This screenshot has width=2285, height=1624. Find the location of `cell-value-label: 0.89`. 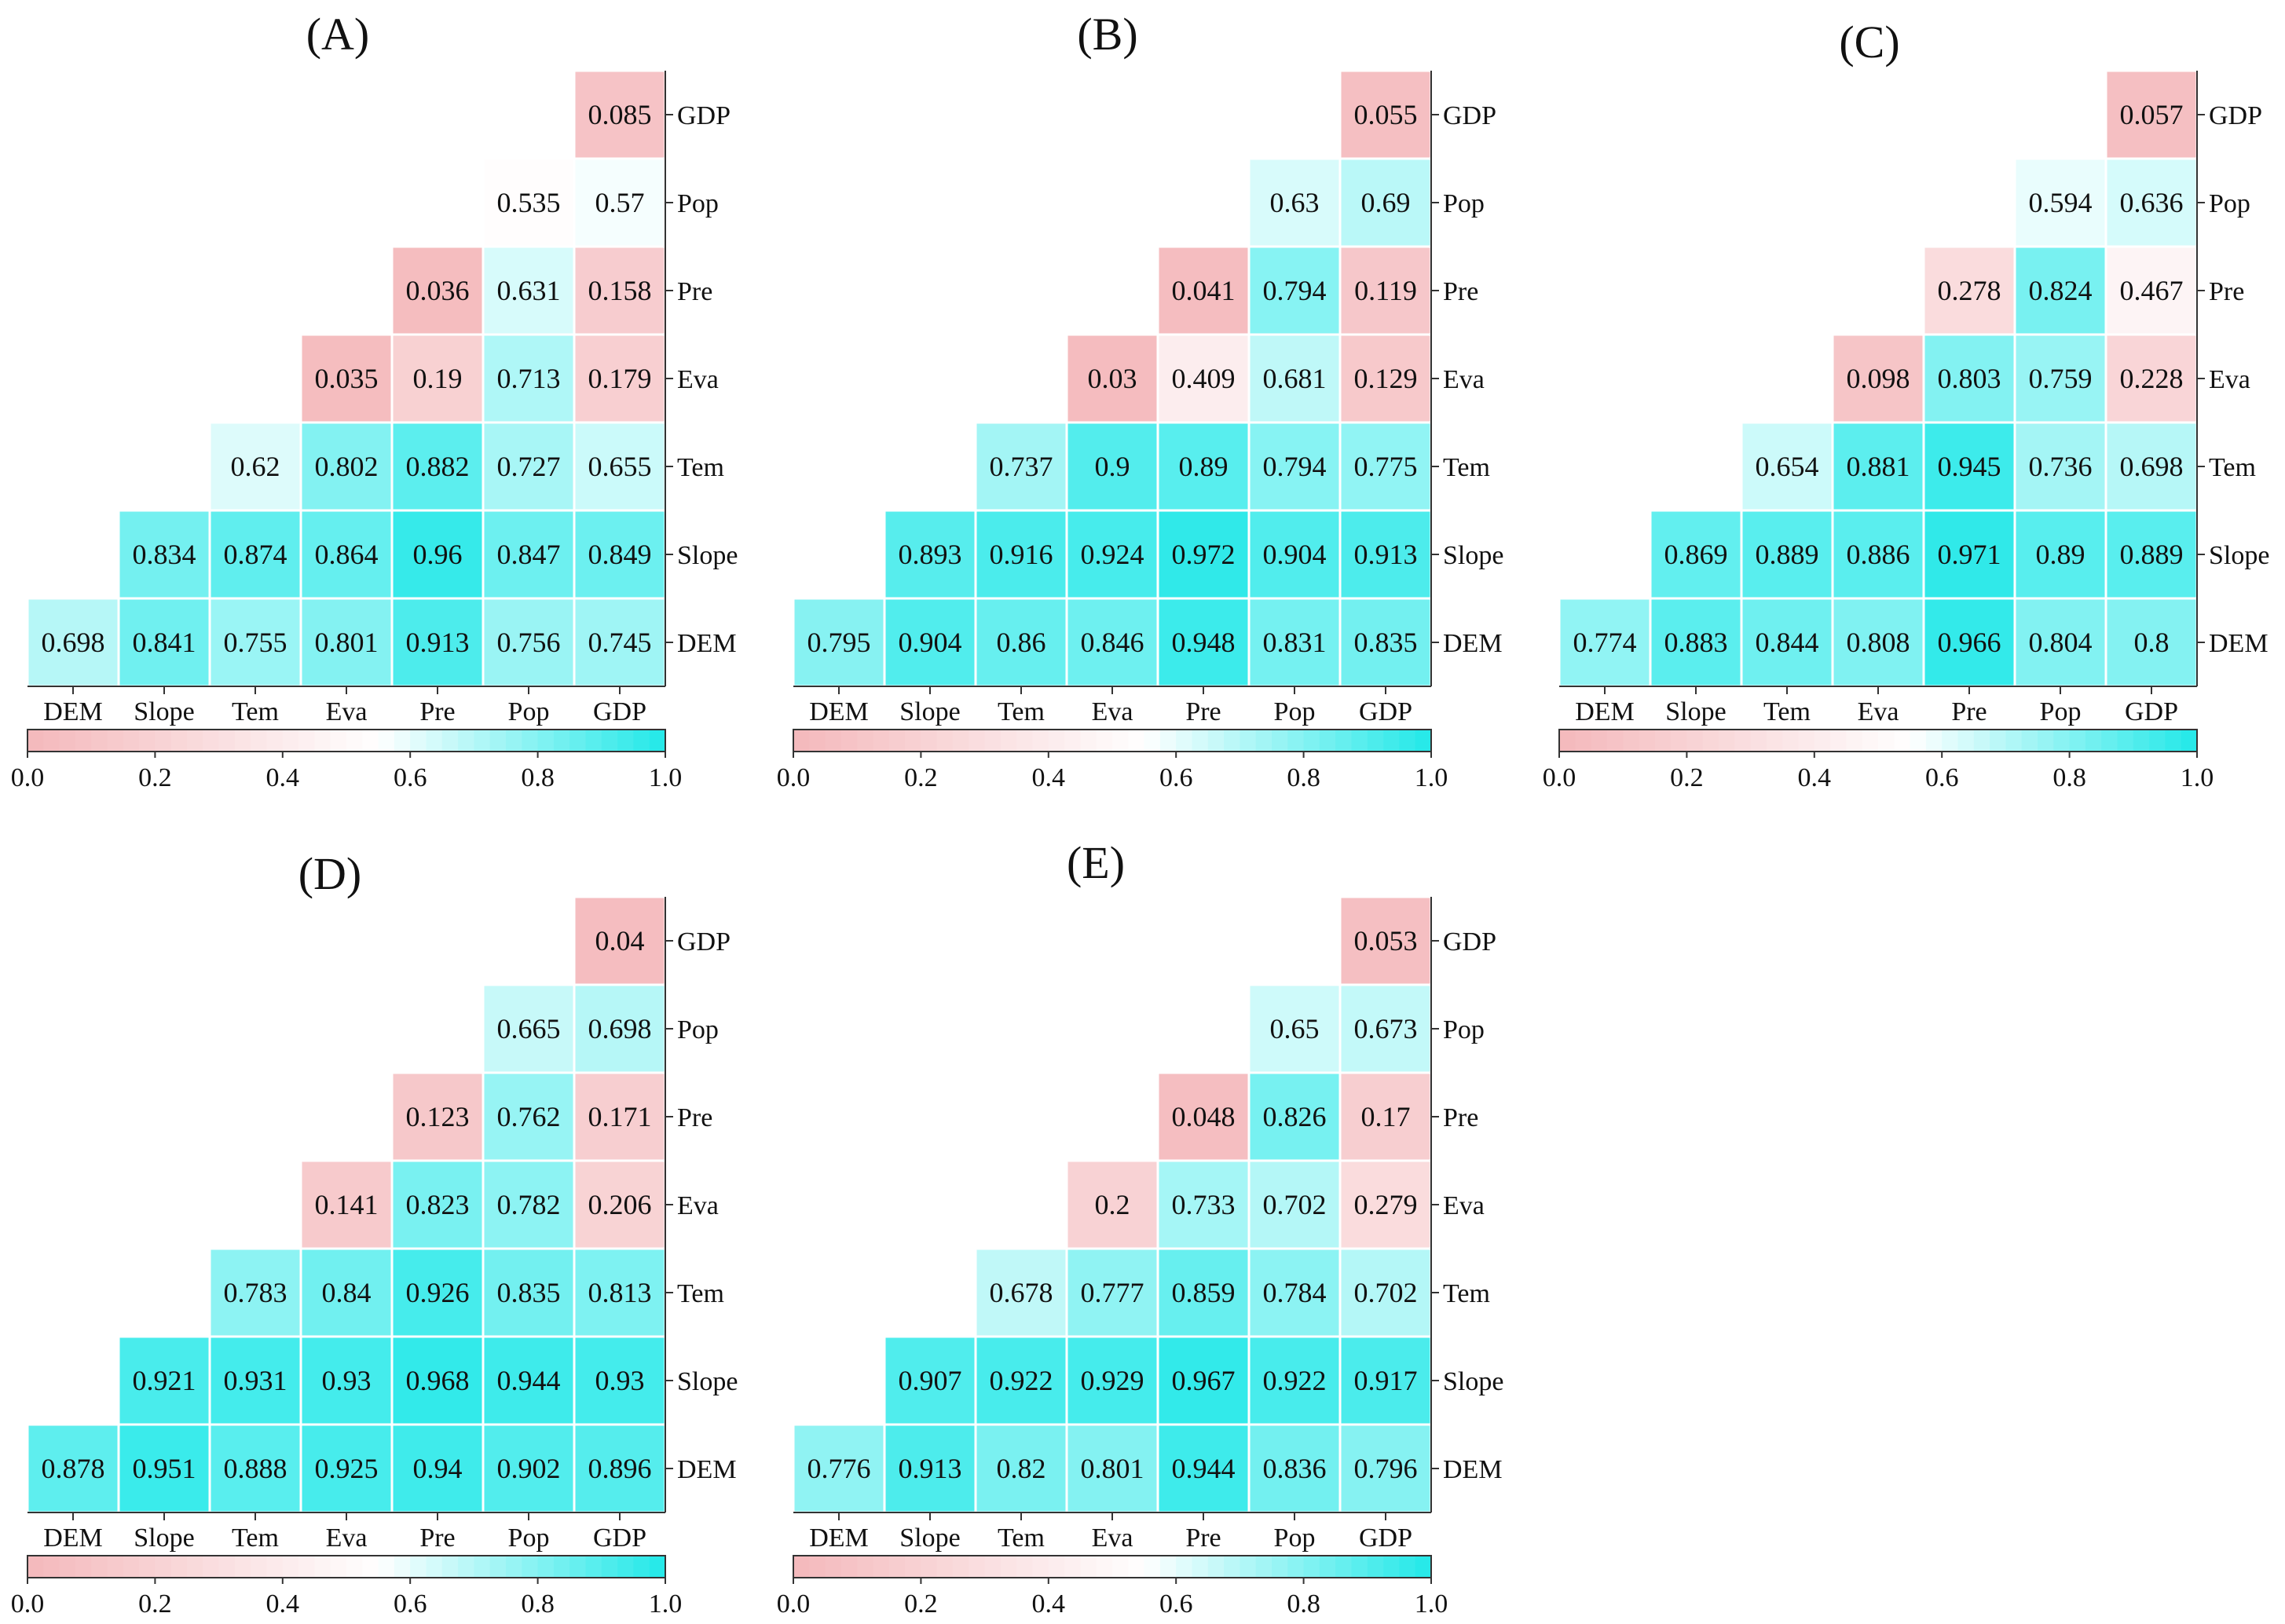

cell-value-label: 0.89 is located at coordinates (2061, 554).